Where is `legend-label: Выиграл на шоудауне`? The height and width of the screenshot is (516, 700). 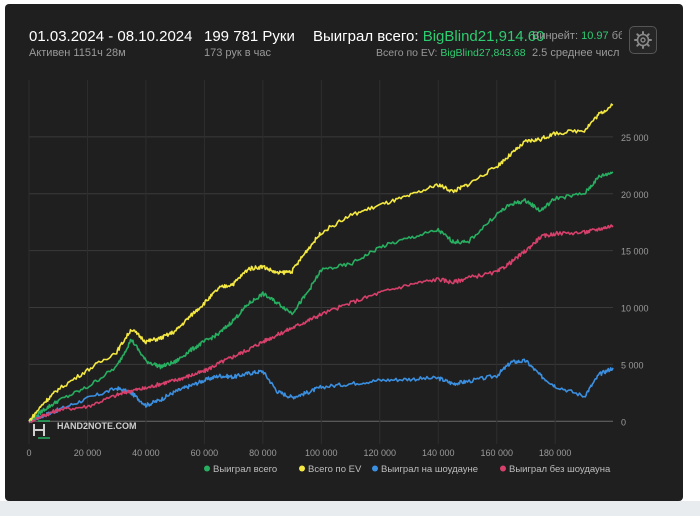
legend-label: Выиграл на шоудауне is located at coordinates (429, 469).